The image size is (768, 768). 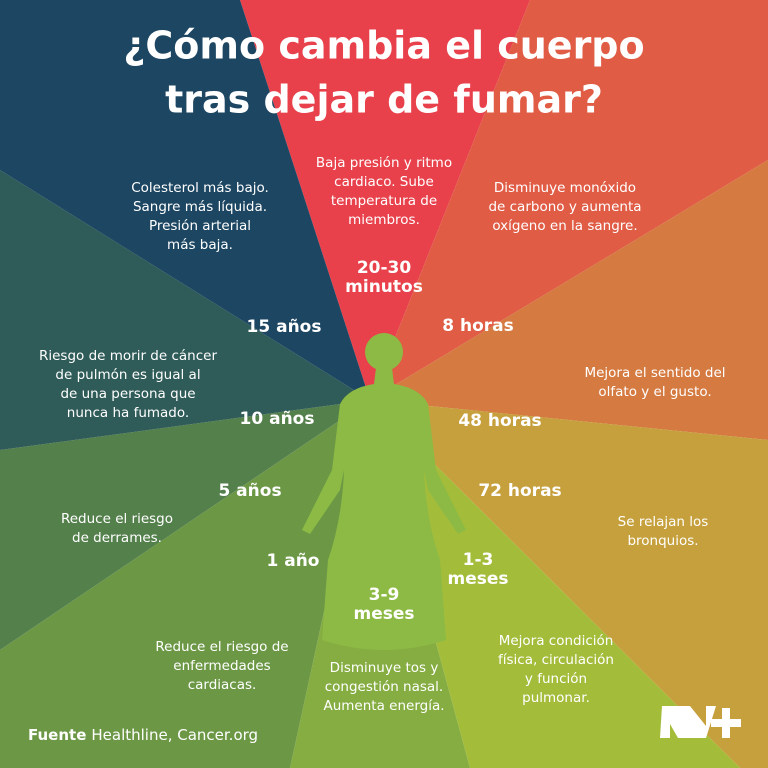 What do you see at coordinates (556, 641) in the screenshot?
I see `stage-text: Mejora condición` at bounding box center [556, 641].